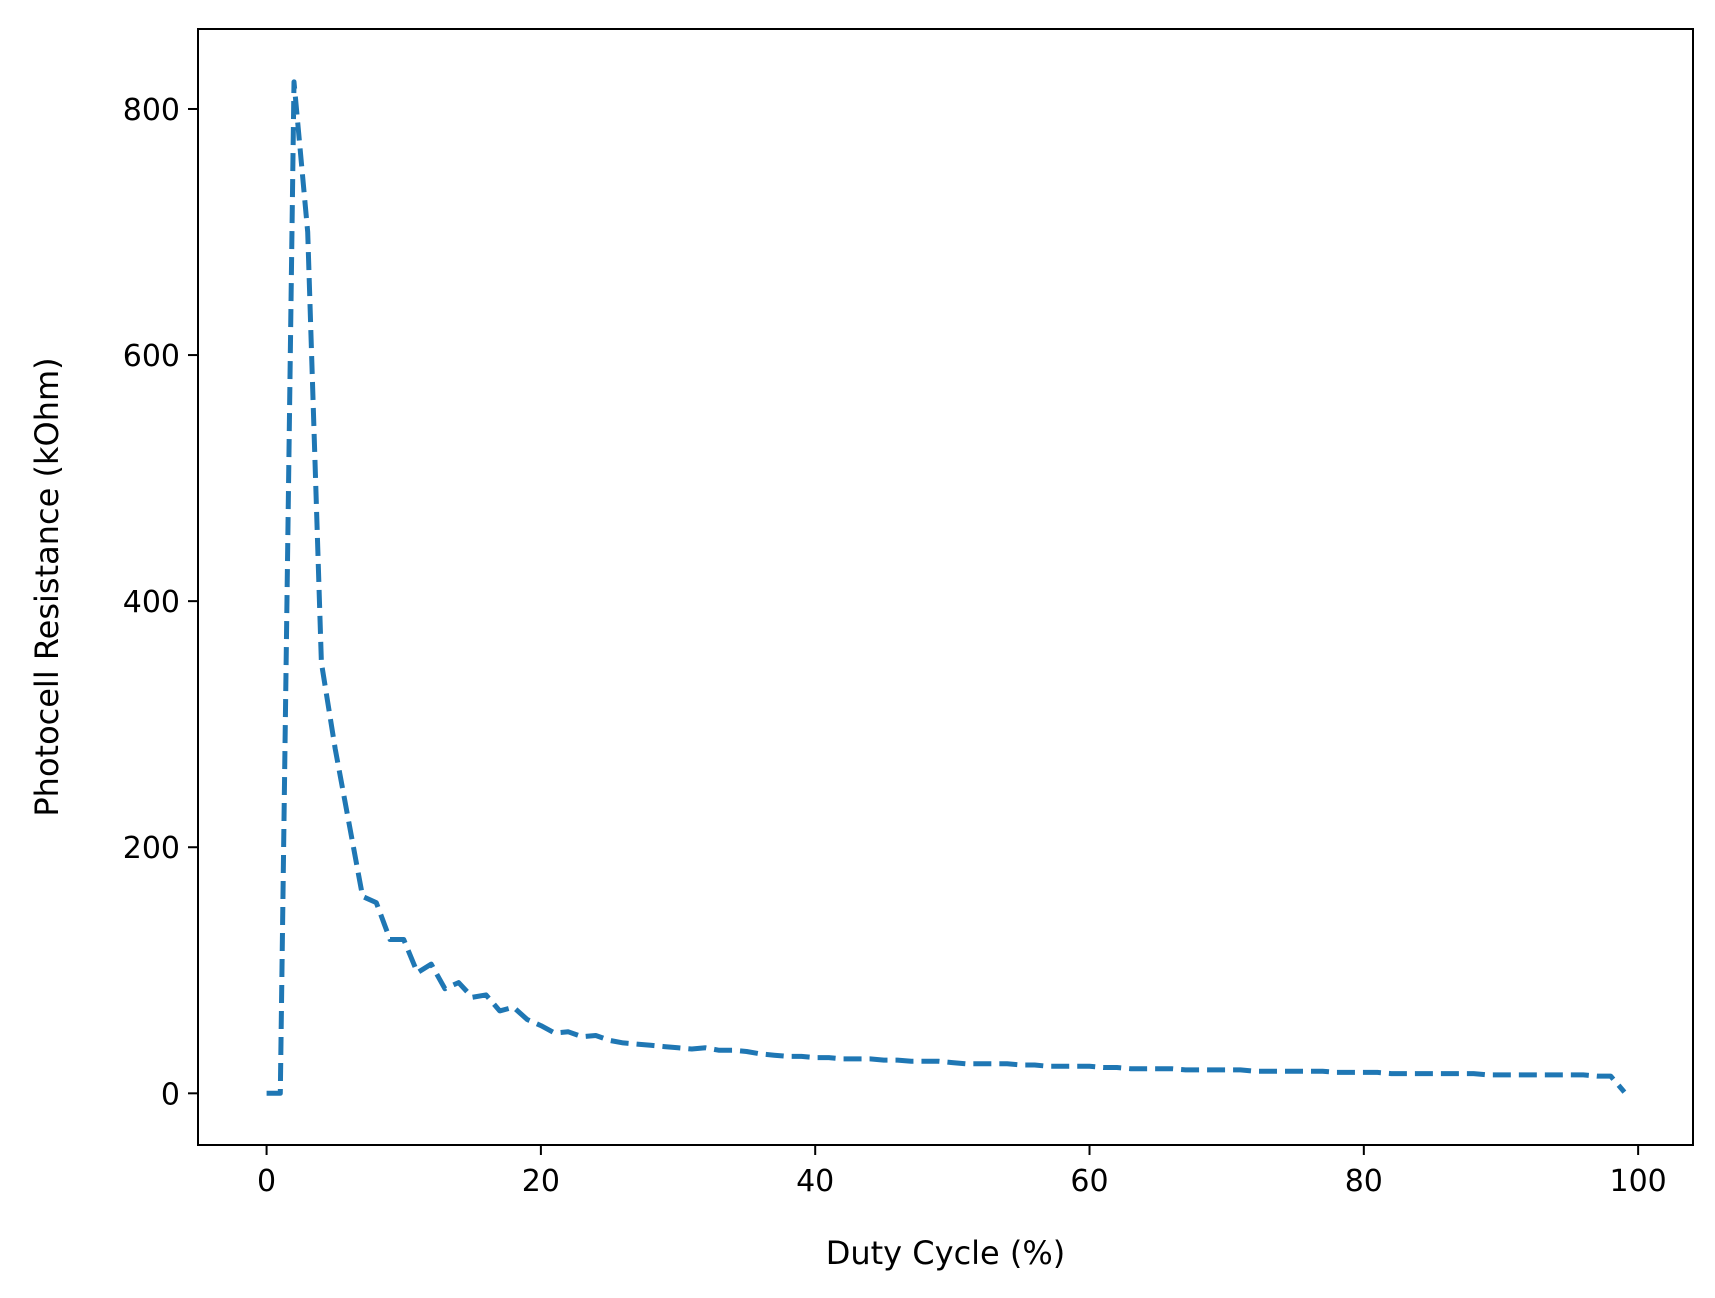 This screenshot has height=1298, width=1715. I want to click on x-tick-label: 40, so click(815, 1181).